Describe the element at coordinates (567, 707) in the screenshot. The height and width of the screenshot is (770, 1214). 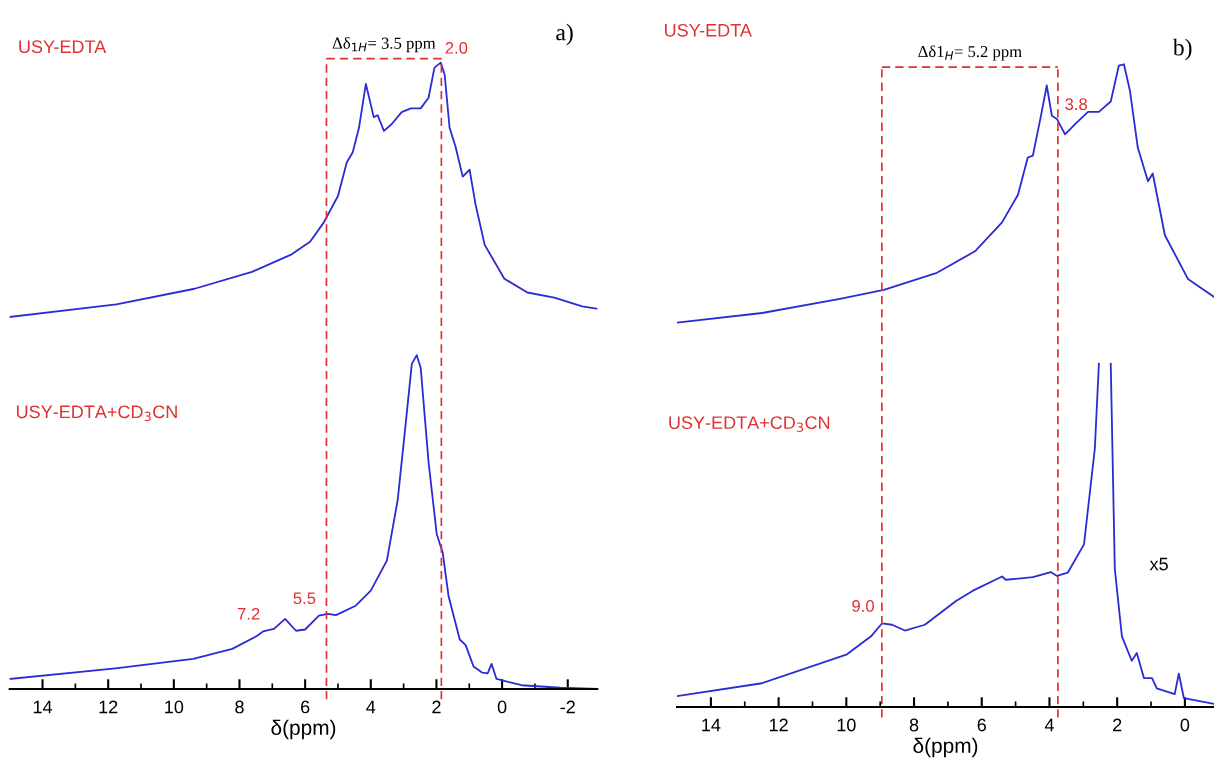
I see `x-tick-label: -2` at that location.